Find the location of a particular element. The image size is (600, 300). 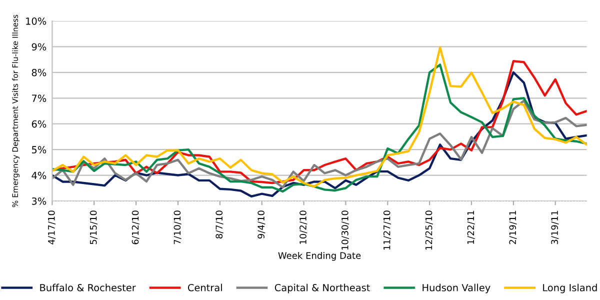

x-tick-label: 12/25/10 is located at coordinates (429, 230).